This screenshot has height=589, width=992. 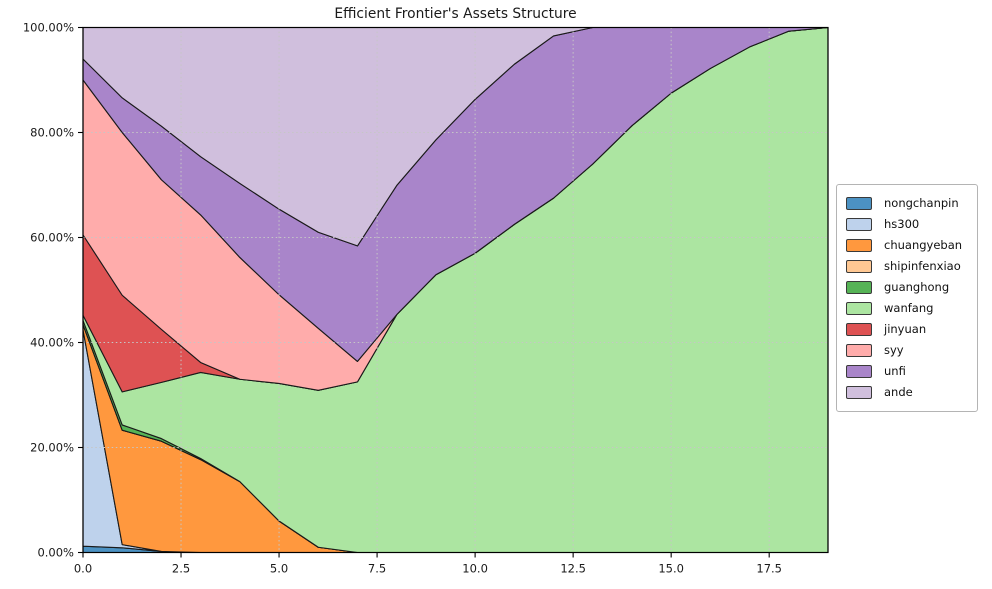 I want to click on legend-item-jinyuan: jinyuan, so click(x=906, y=329).